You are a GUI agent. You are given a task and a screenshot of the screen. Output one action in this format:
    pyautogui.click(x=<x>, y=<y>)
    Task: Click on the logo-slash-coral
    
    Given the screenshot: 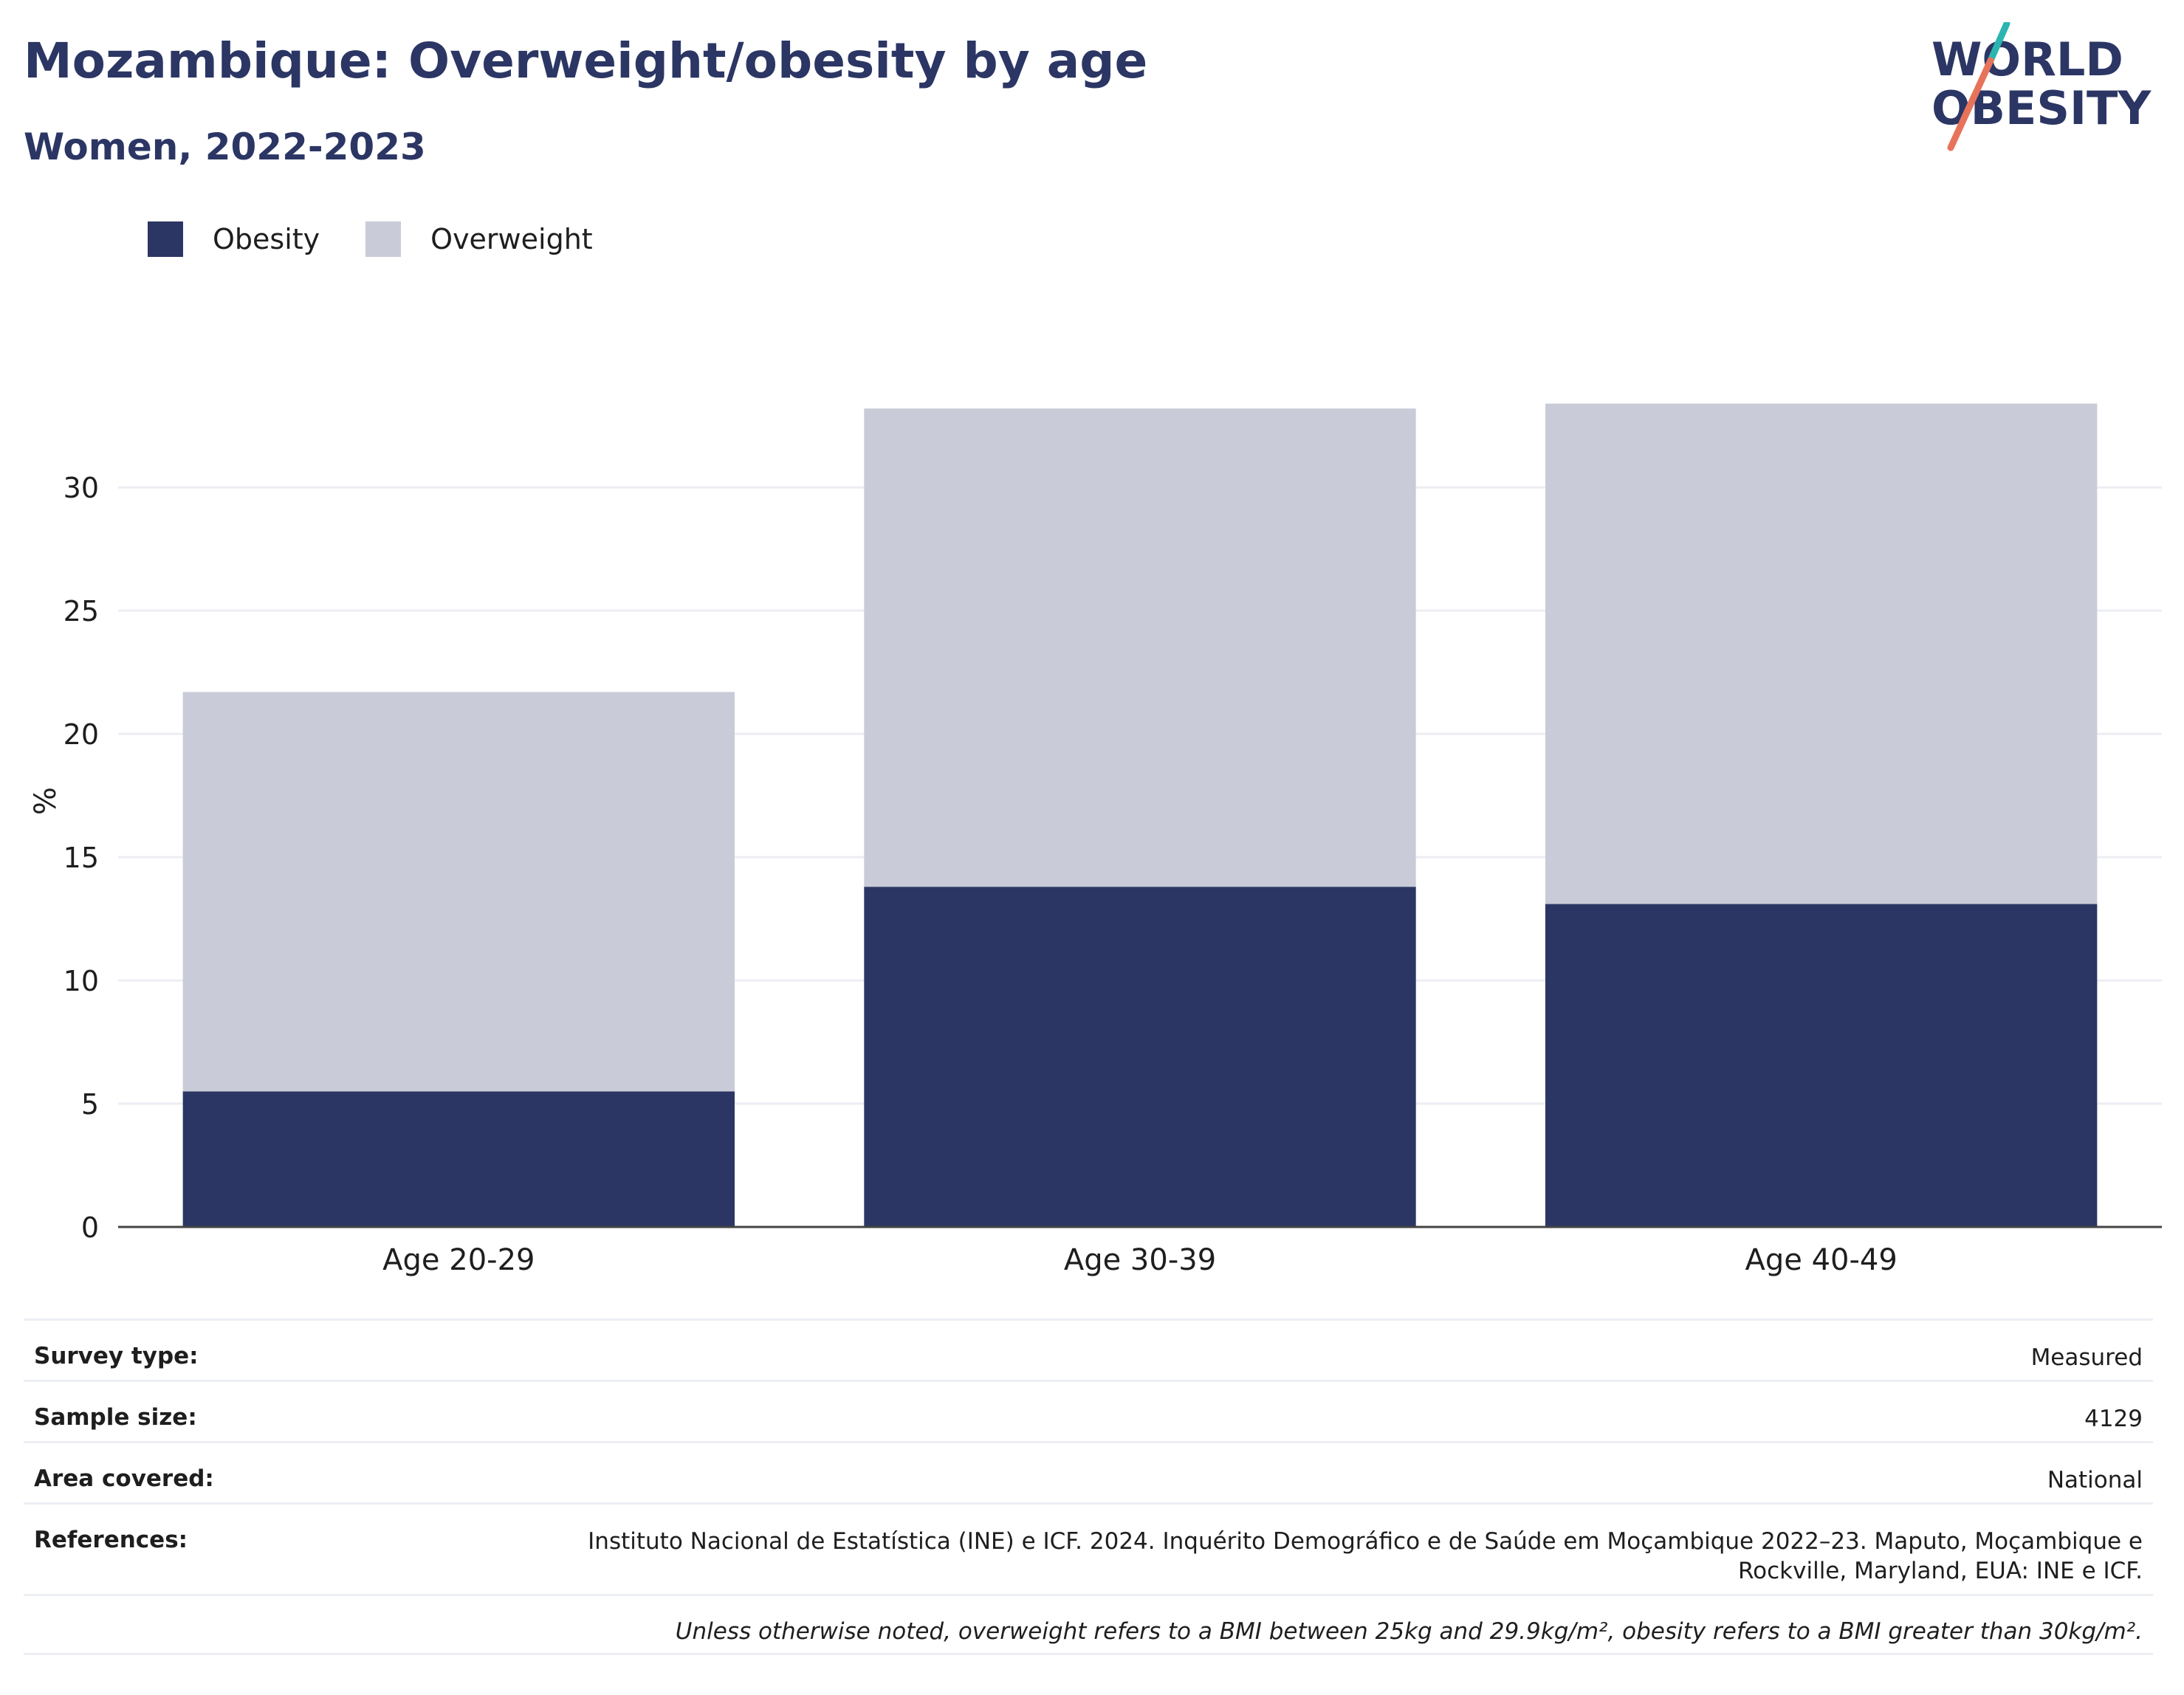 What is the action you would take?
    pyautogui.click(x=1971, y=104)
    